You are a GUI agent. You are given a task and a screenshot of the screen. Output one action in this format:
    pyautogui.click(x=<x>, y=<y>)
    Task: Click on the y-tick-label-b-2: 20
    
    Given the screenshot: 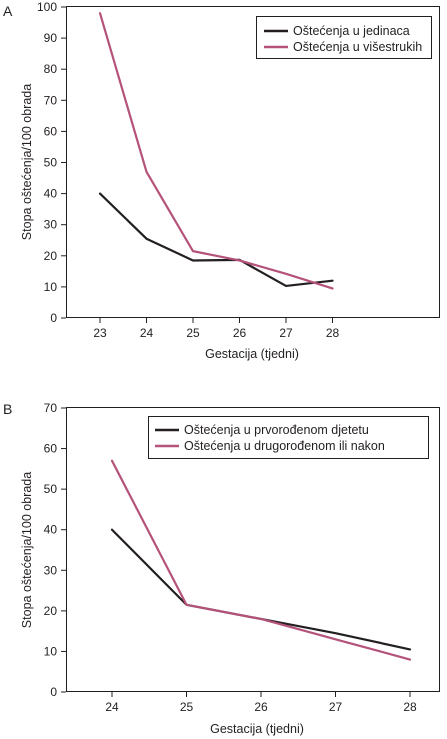 What is the action you would take?
    pyautogui.click(x=51, y=611)
    